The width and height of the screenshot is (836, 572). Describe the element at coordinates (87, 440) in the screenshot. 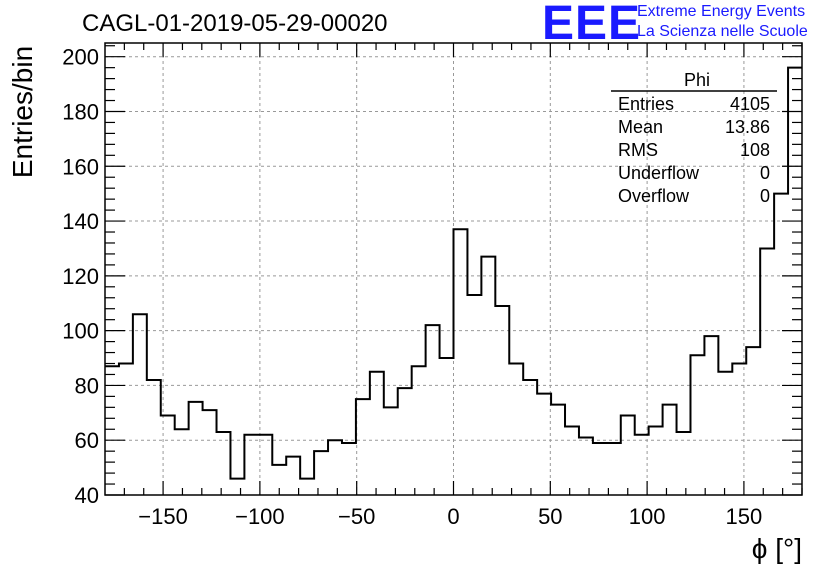

I see `y-tick-label: 60` at that location.